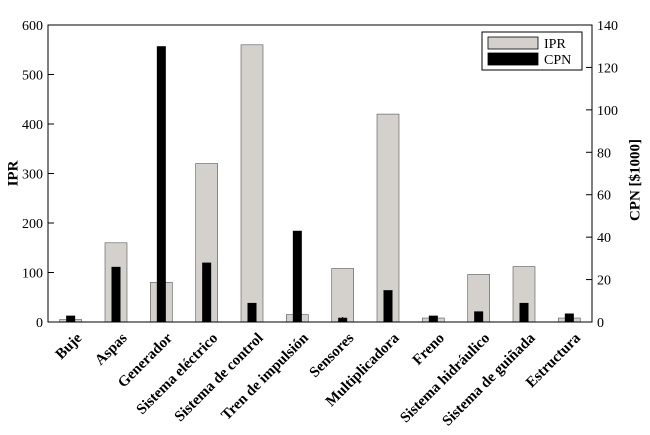  What do you see at coordinates (513, 59) in the screenshot?
I see `legend-swatch-cpn` at bounding box center [513, 59].